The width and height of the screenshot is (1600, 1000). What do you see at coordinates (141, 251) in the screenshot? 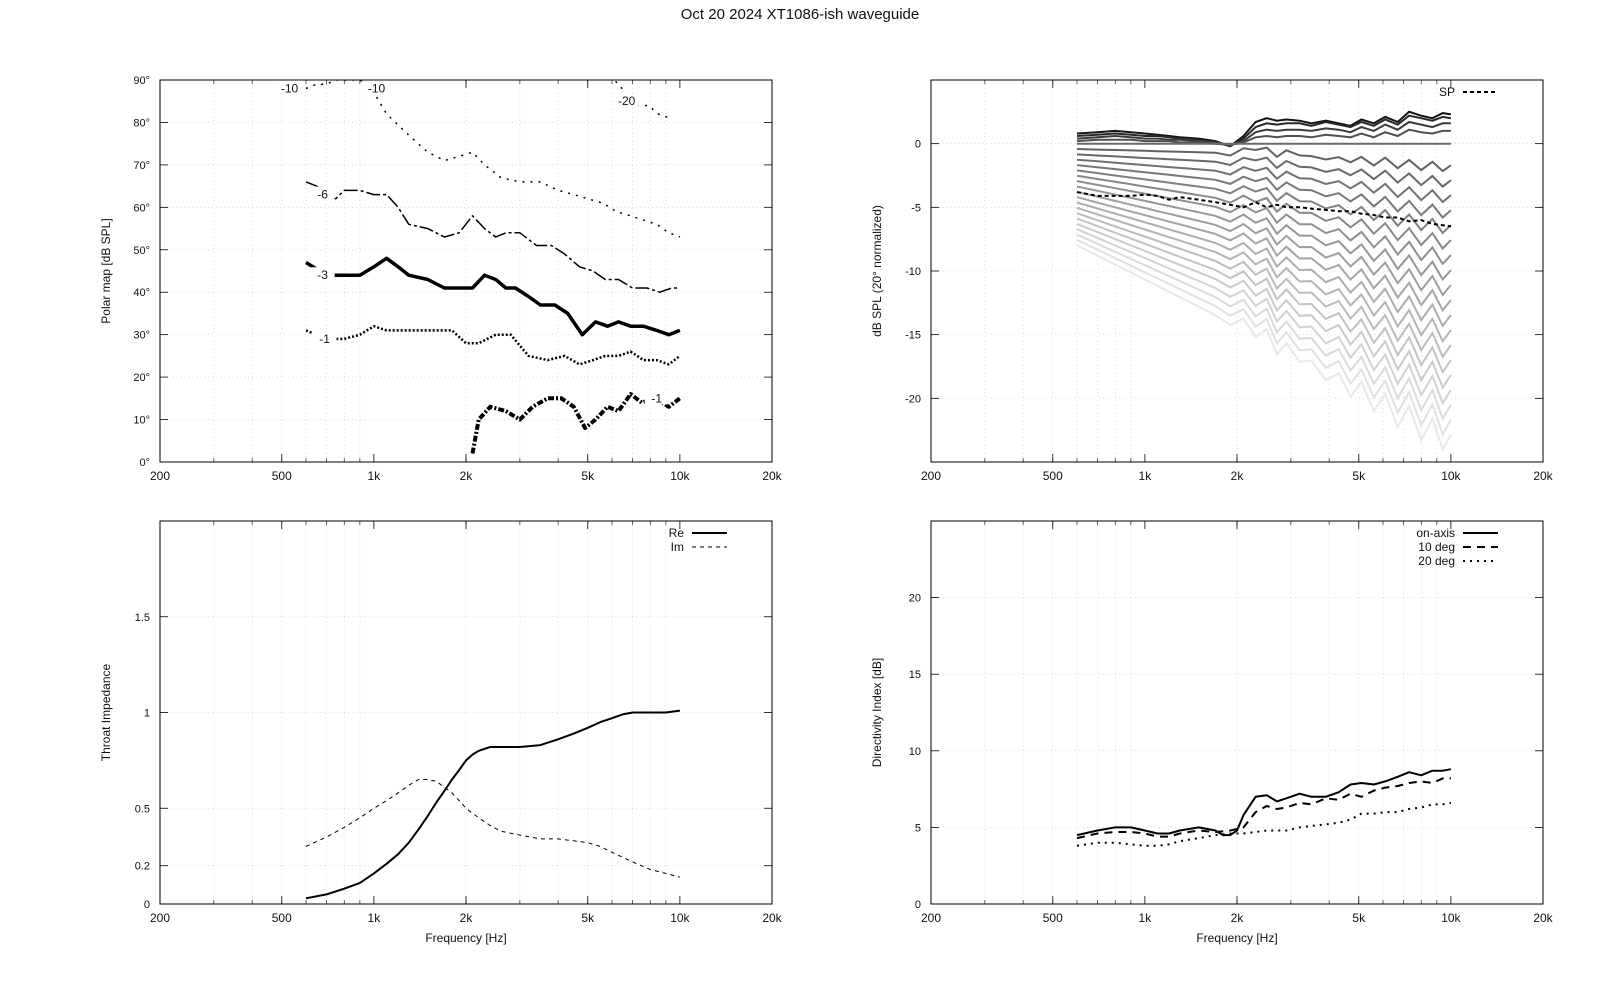
I see `y-tick-label: 50°` at bounding box center [141, 251].